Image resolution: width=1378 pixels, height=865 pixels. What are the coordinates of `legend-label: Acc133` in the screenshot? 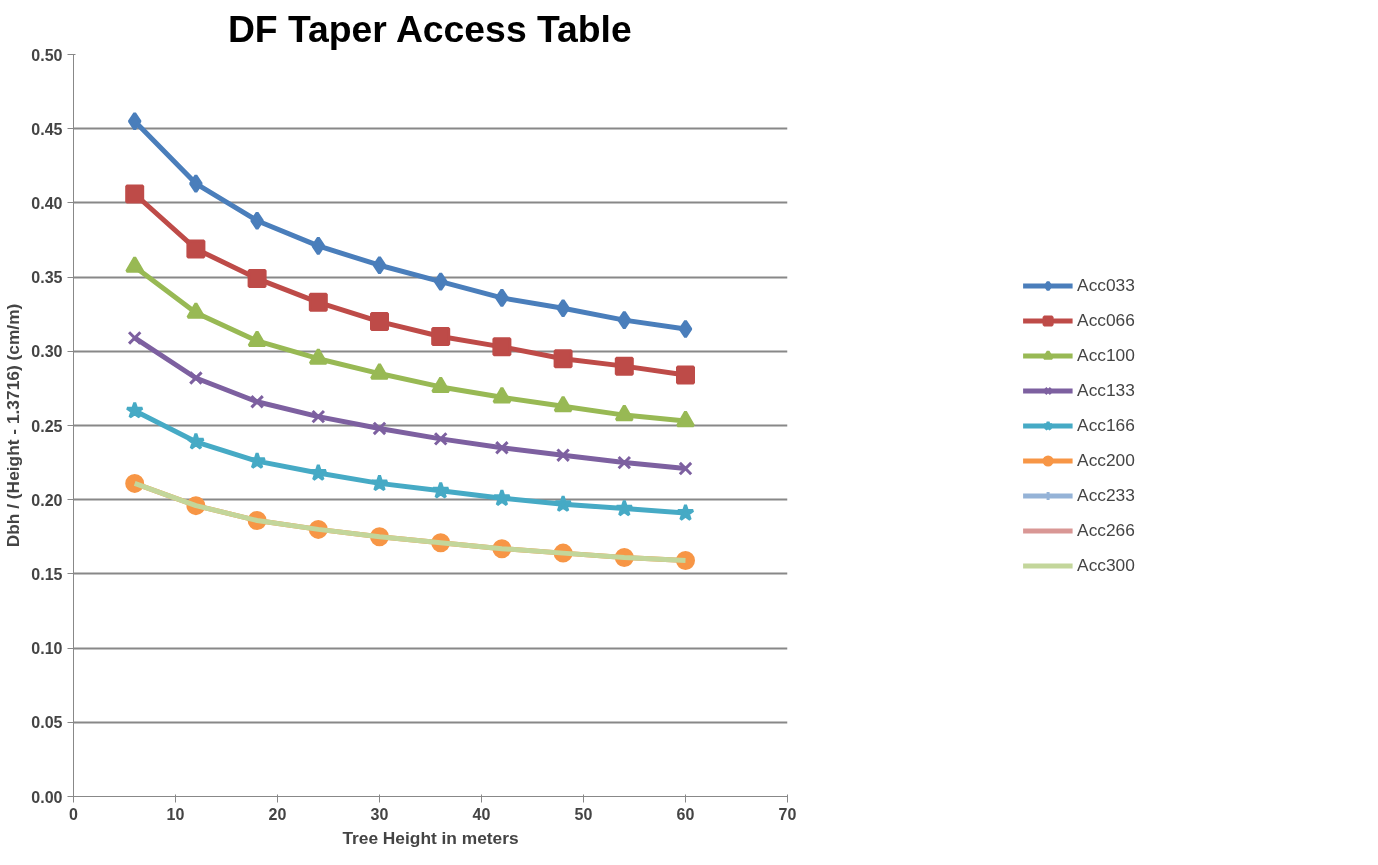 It's located at (1106, 390).